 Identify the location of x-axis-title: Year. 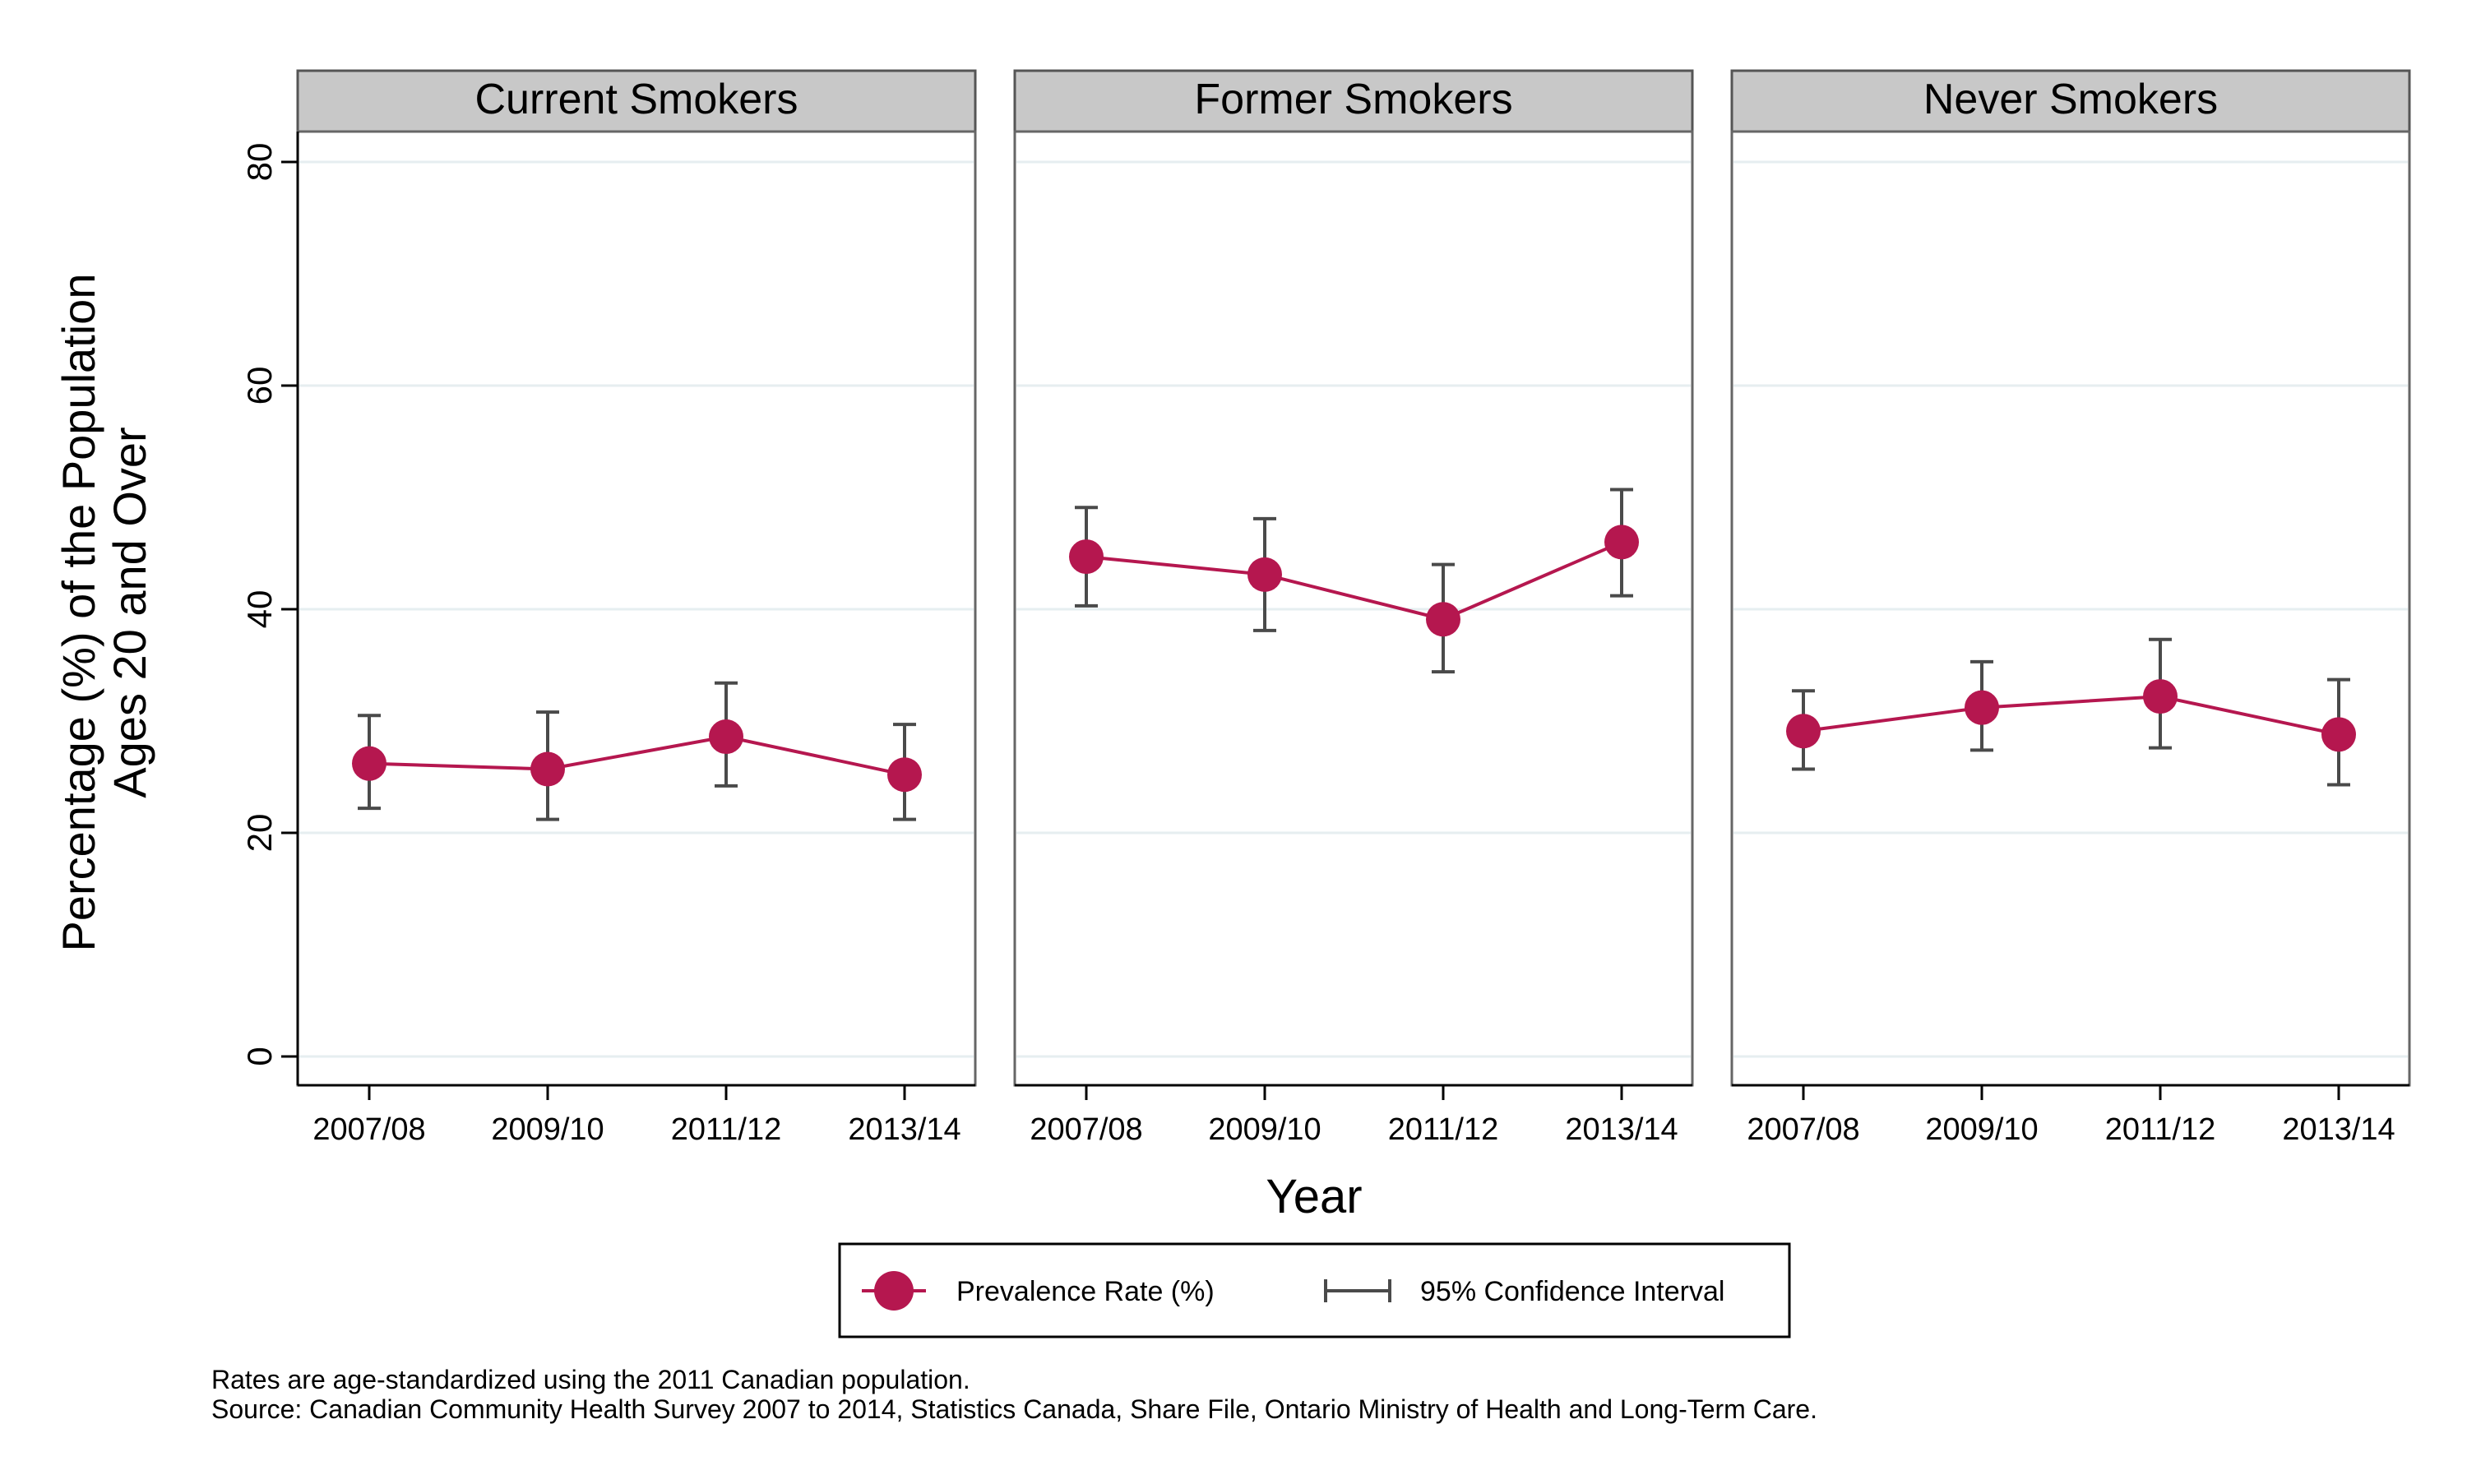
(1314, 1196).